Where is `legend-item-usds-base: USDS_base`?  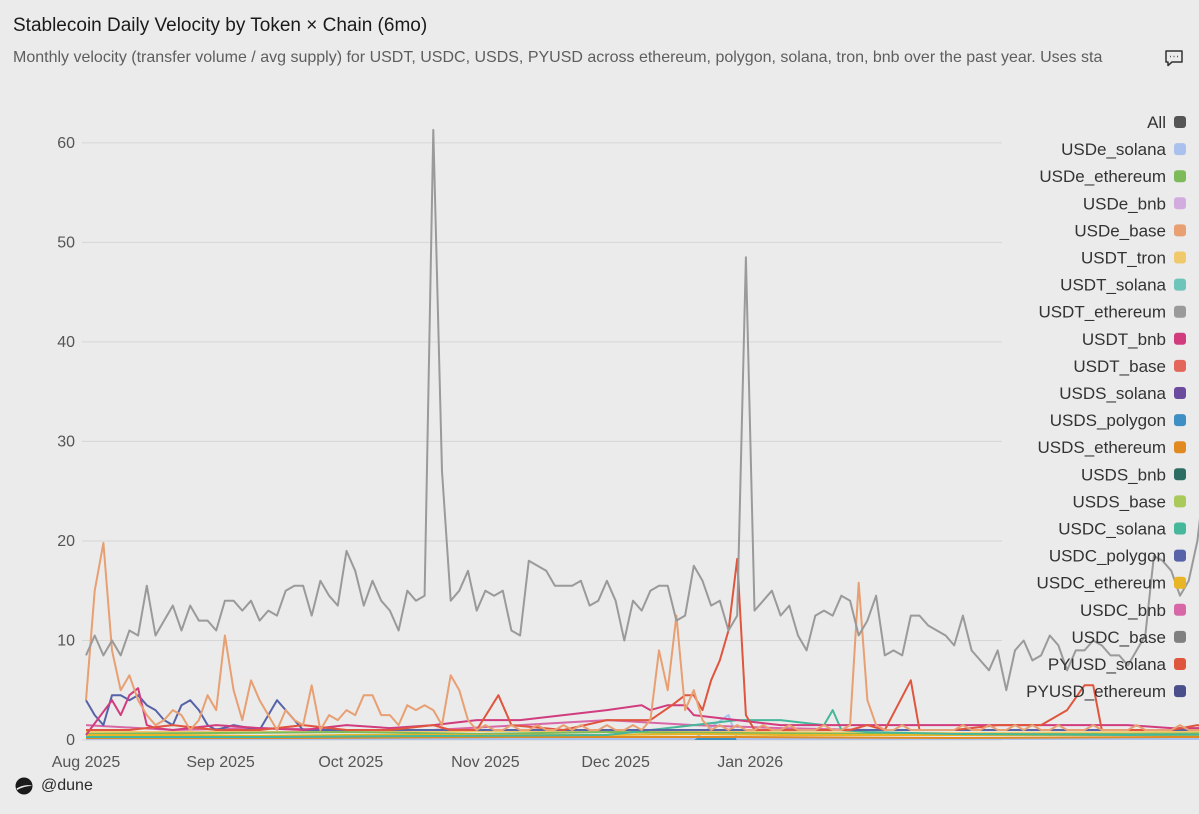 legend-item-usds-base: USDS_base is located at coordinates (1129, 501).